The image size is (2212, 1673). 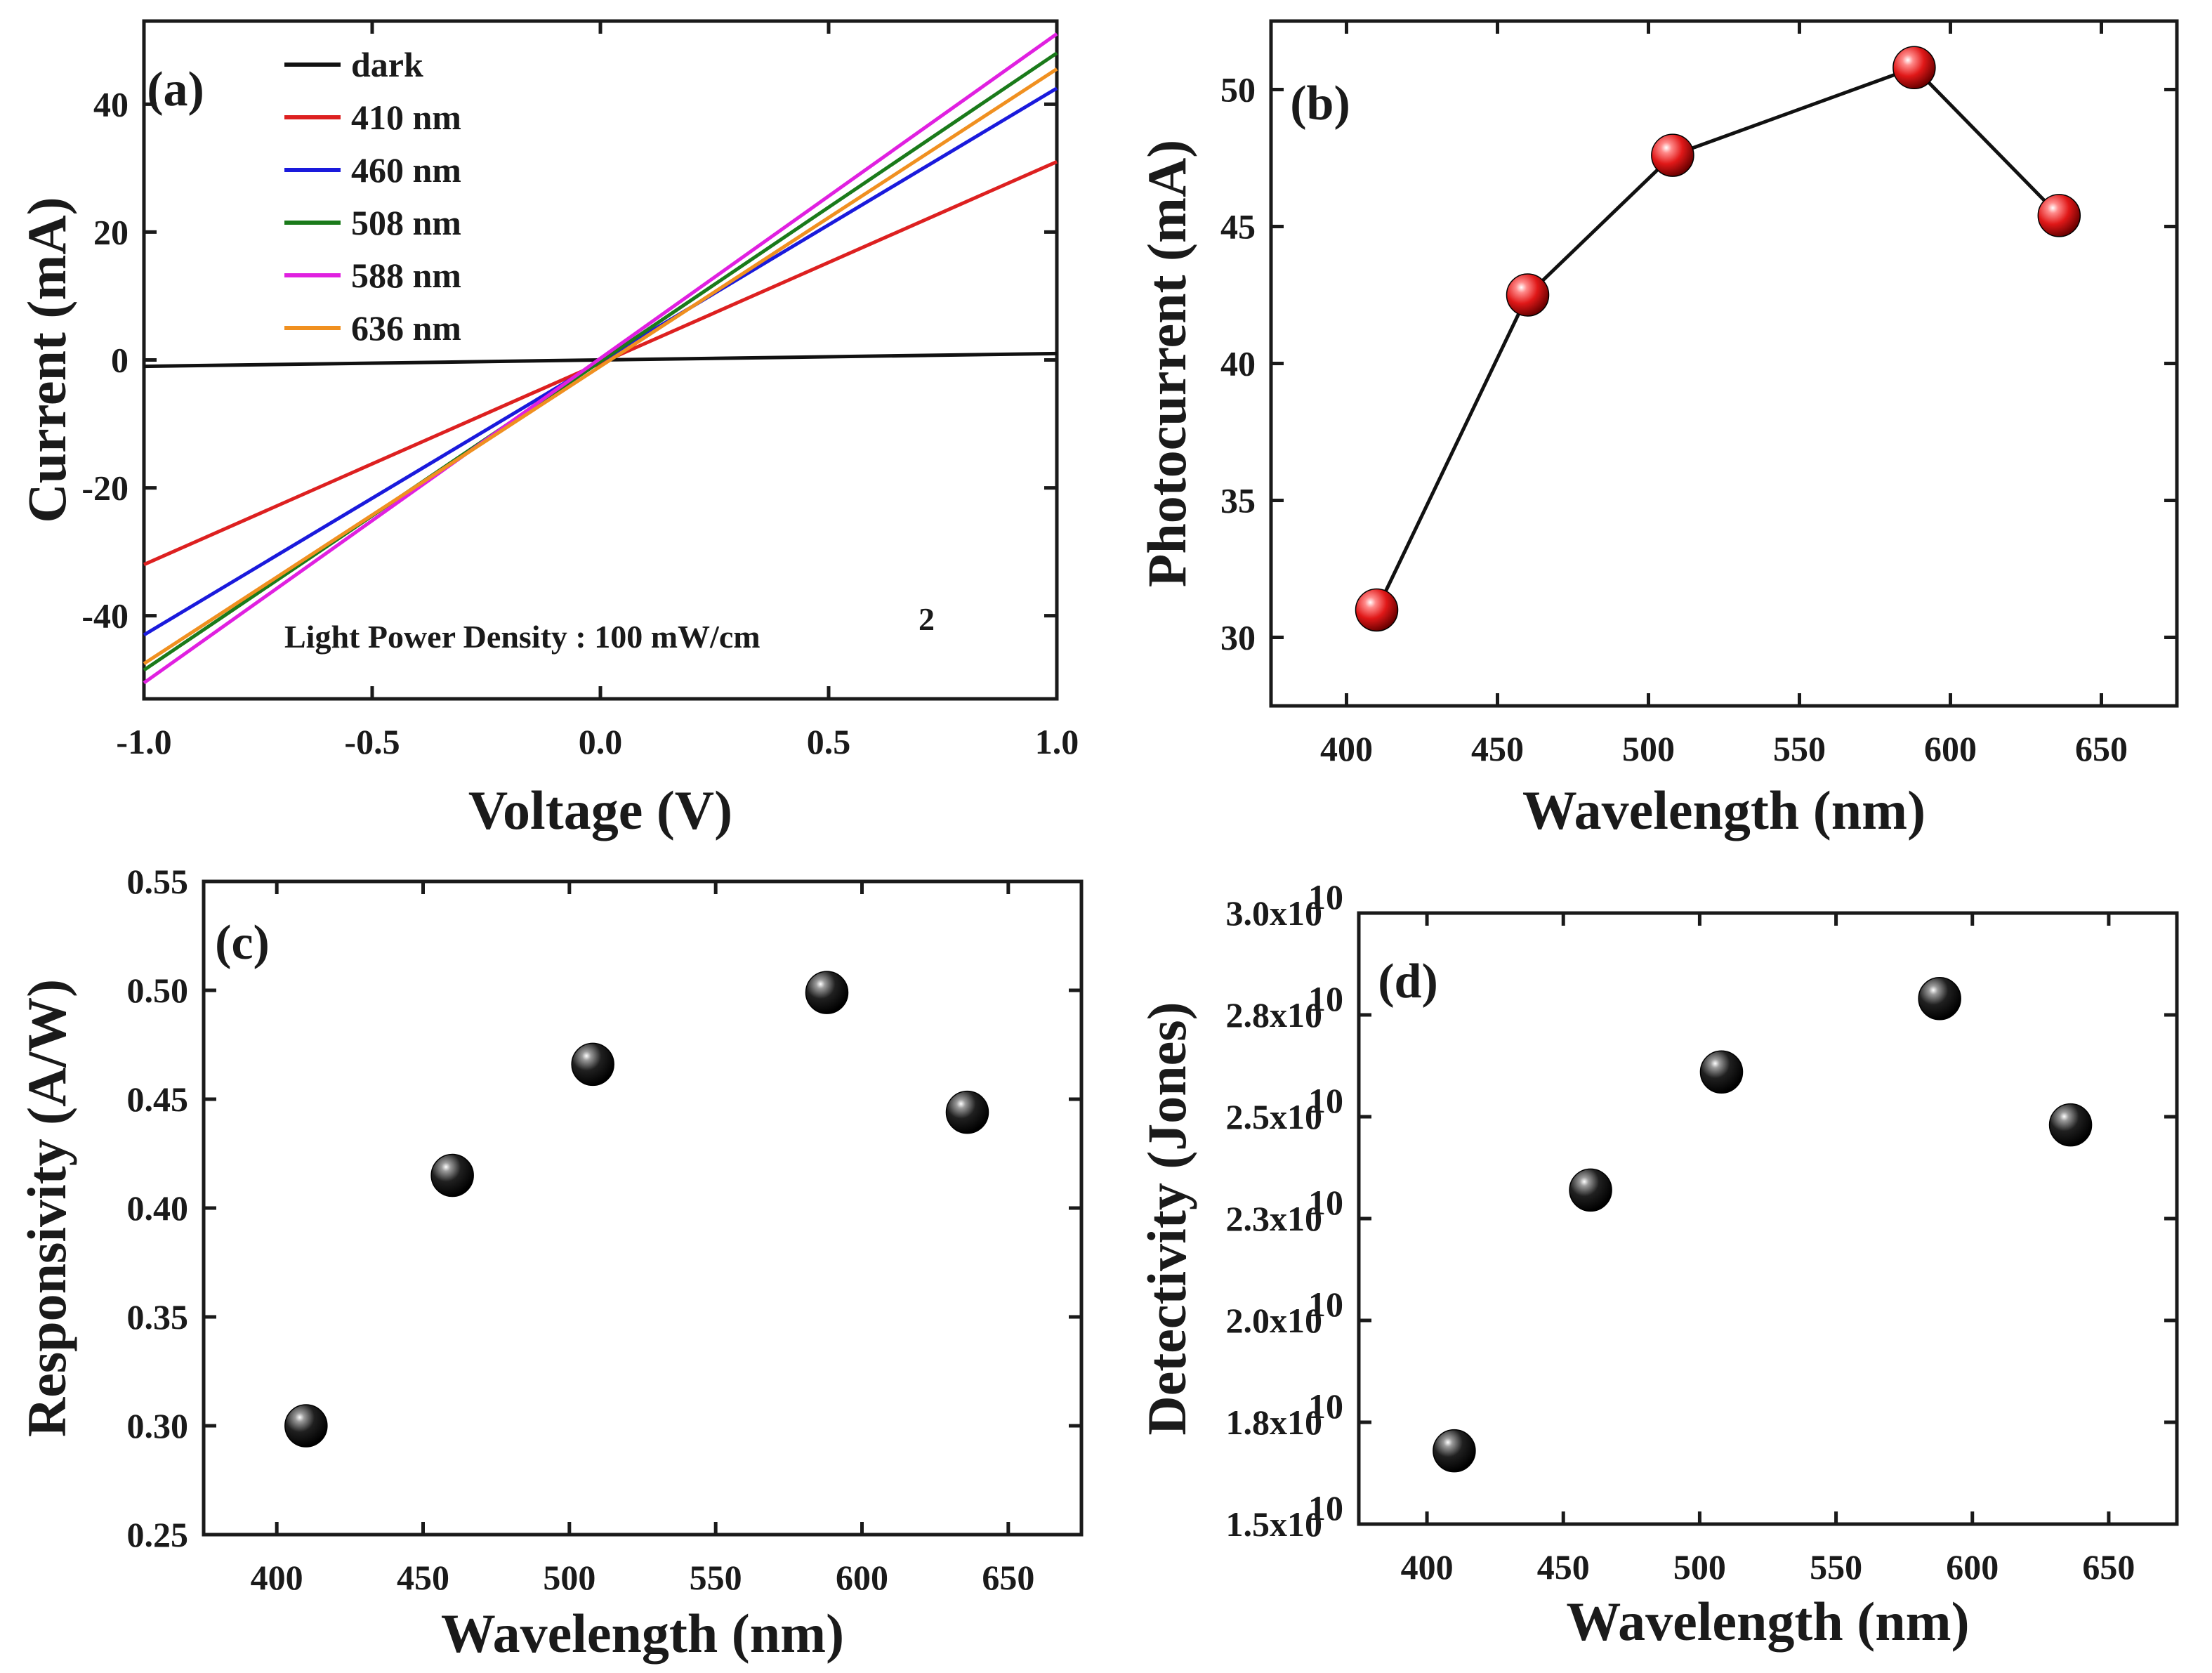 I want to click on legend-label: 460 nm, so click(x=406, y=170).